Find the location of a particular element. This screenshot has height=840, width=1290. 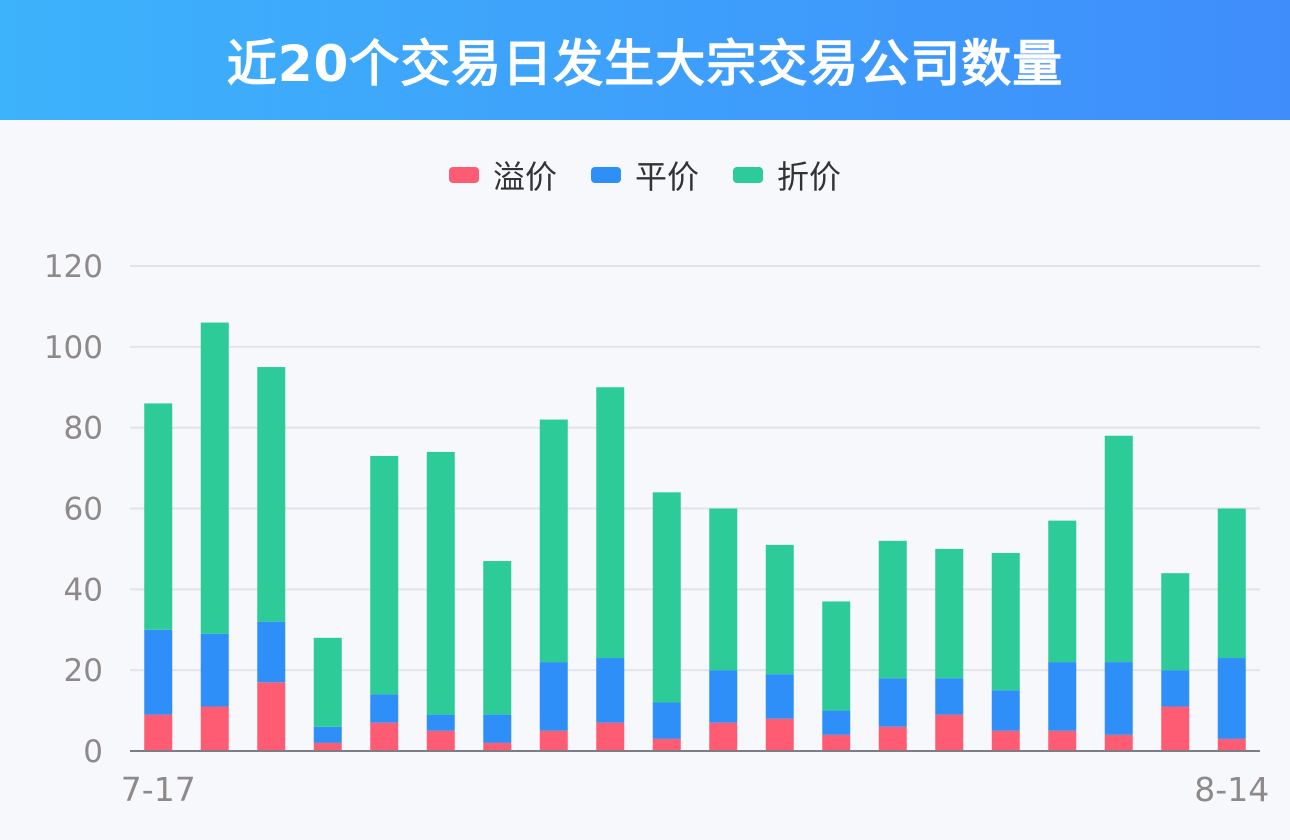

y-tick-label: 0 is located at coordinates (93, 752).